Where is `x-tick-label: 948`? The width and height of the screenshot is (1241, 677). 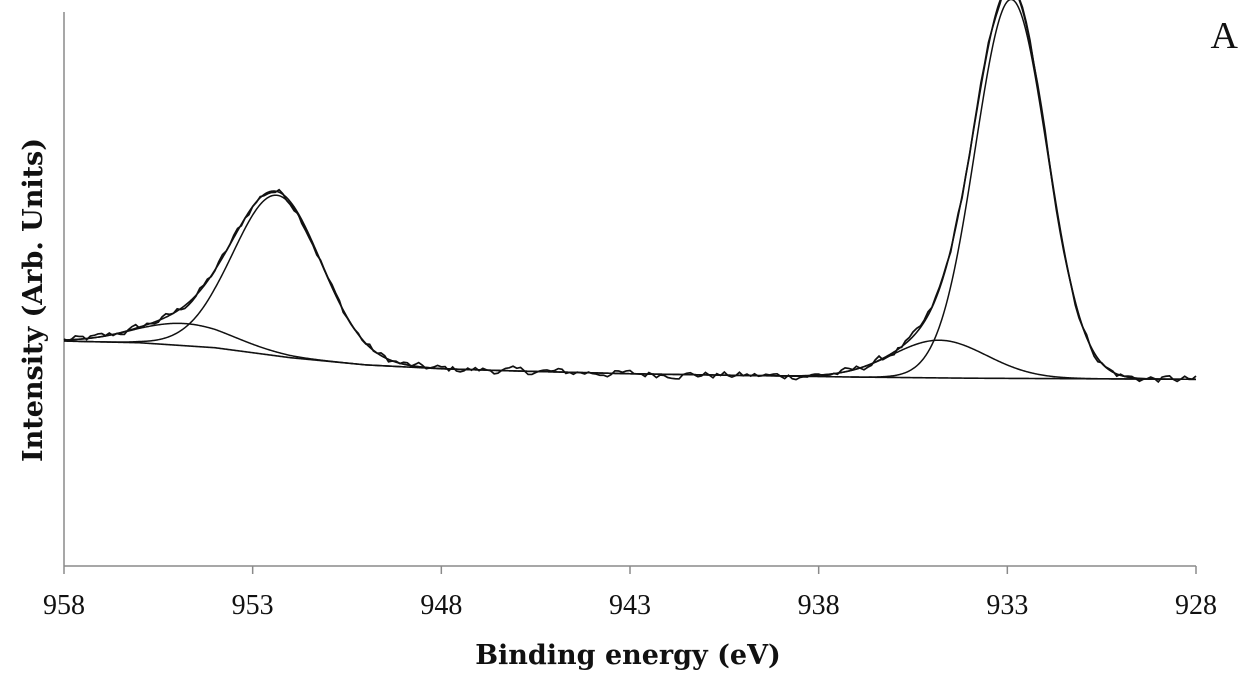
x-tick-label: 948 is located at coordinates (441, 605).